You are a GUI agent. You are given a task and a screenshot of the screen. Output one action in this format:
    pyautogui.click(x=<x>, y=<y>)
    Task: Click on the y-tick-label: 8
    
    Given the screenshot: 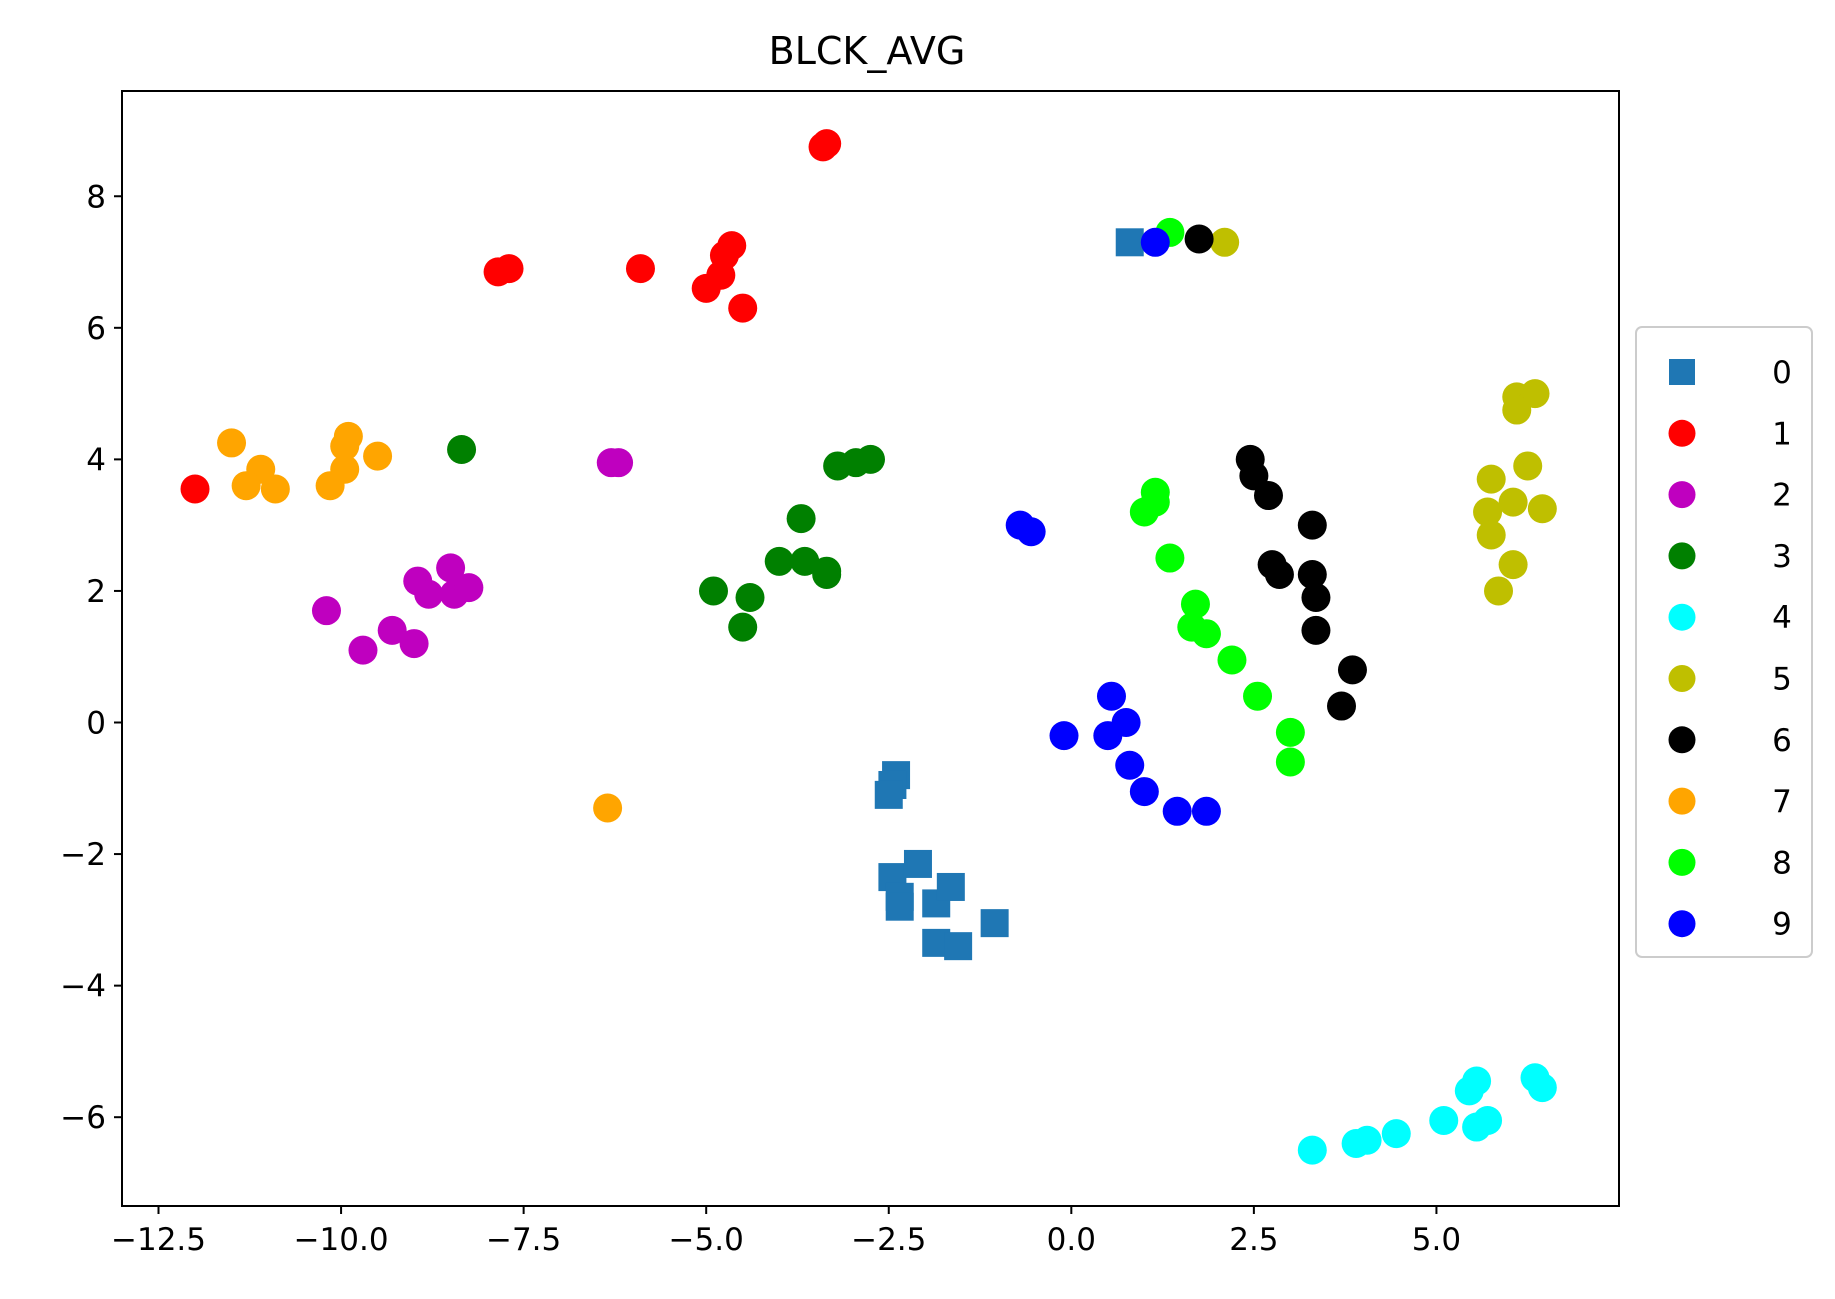 What is the action you would take?
    pyautogui.click(x=96, y=197)
    